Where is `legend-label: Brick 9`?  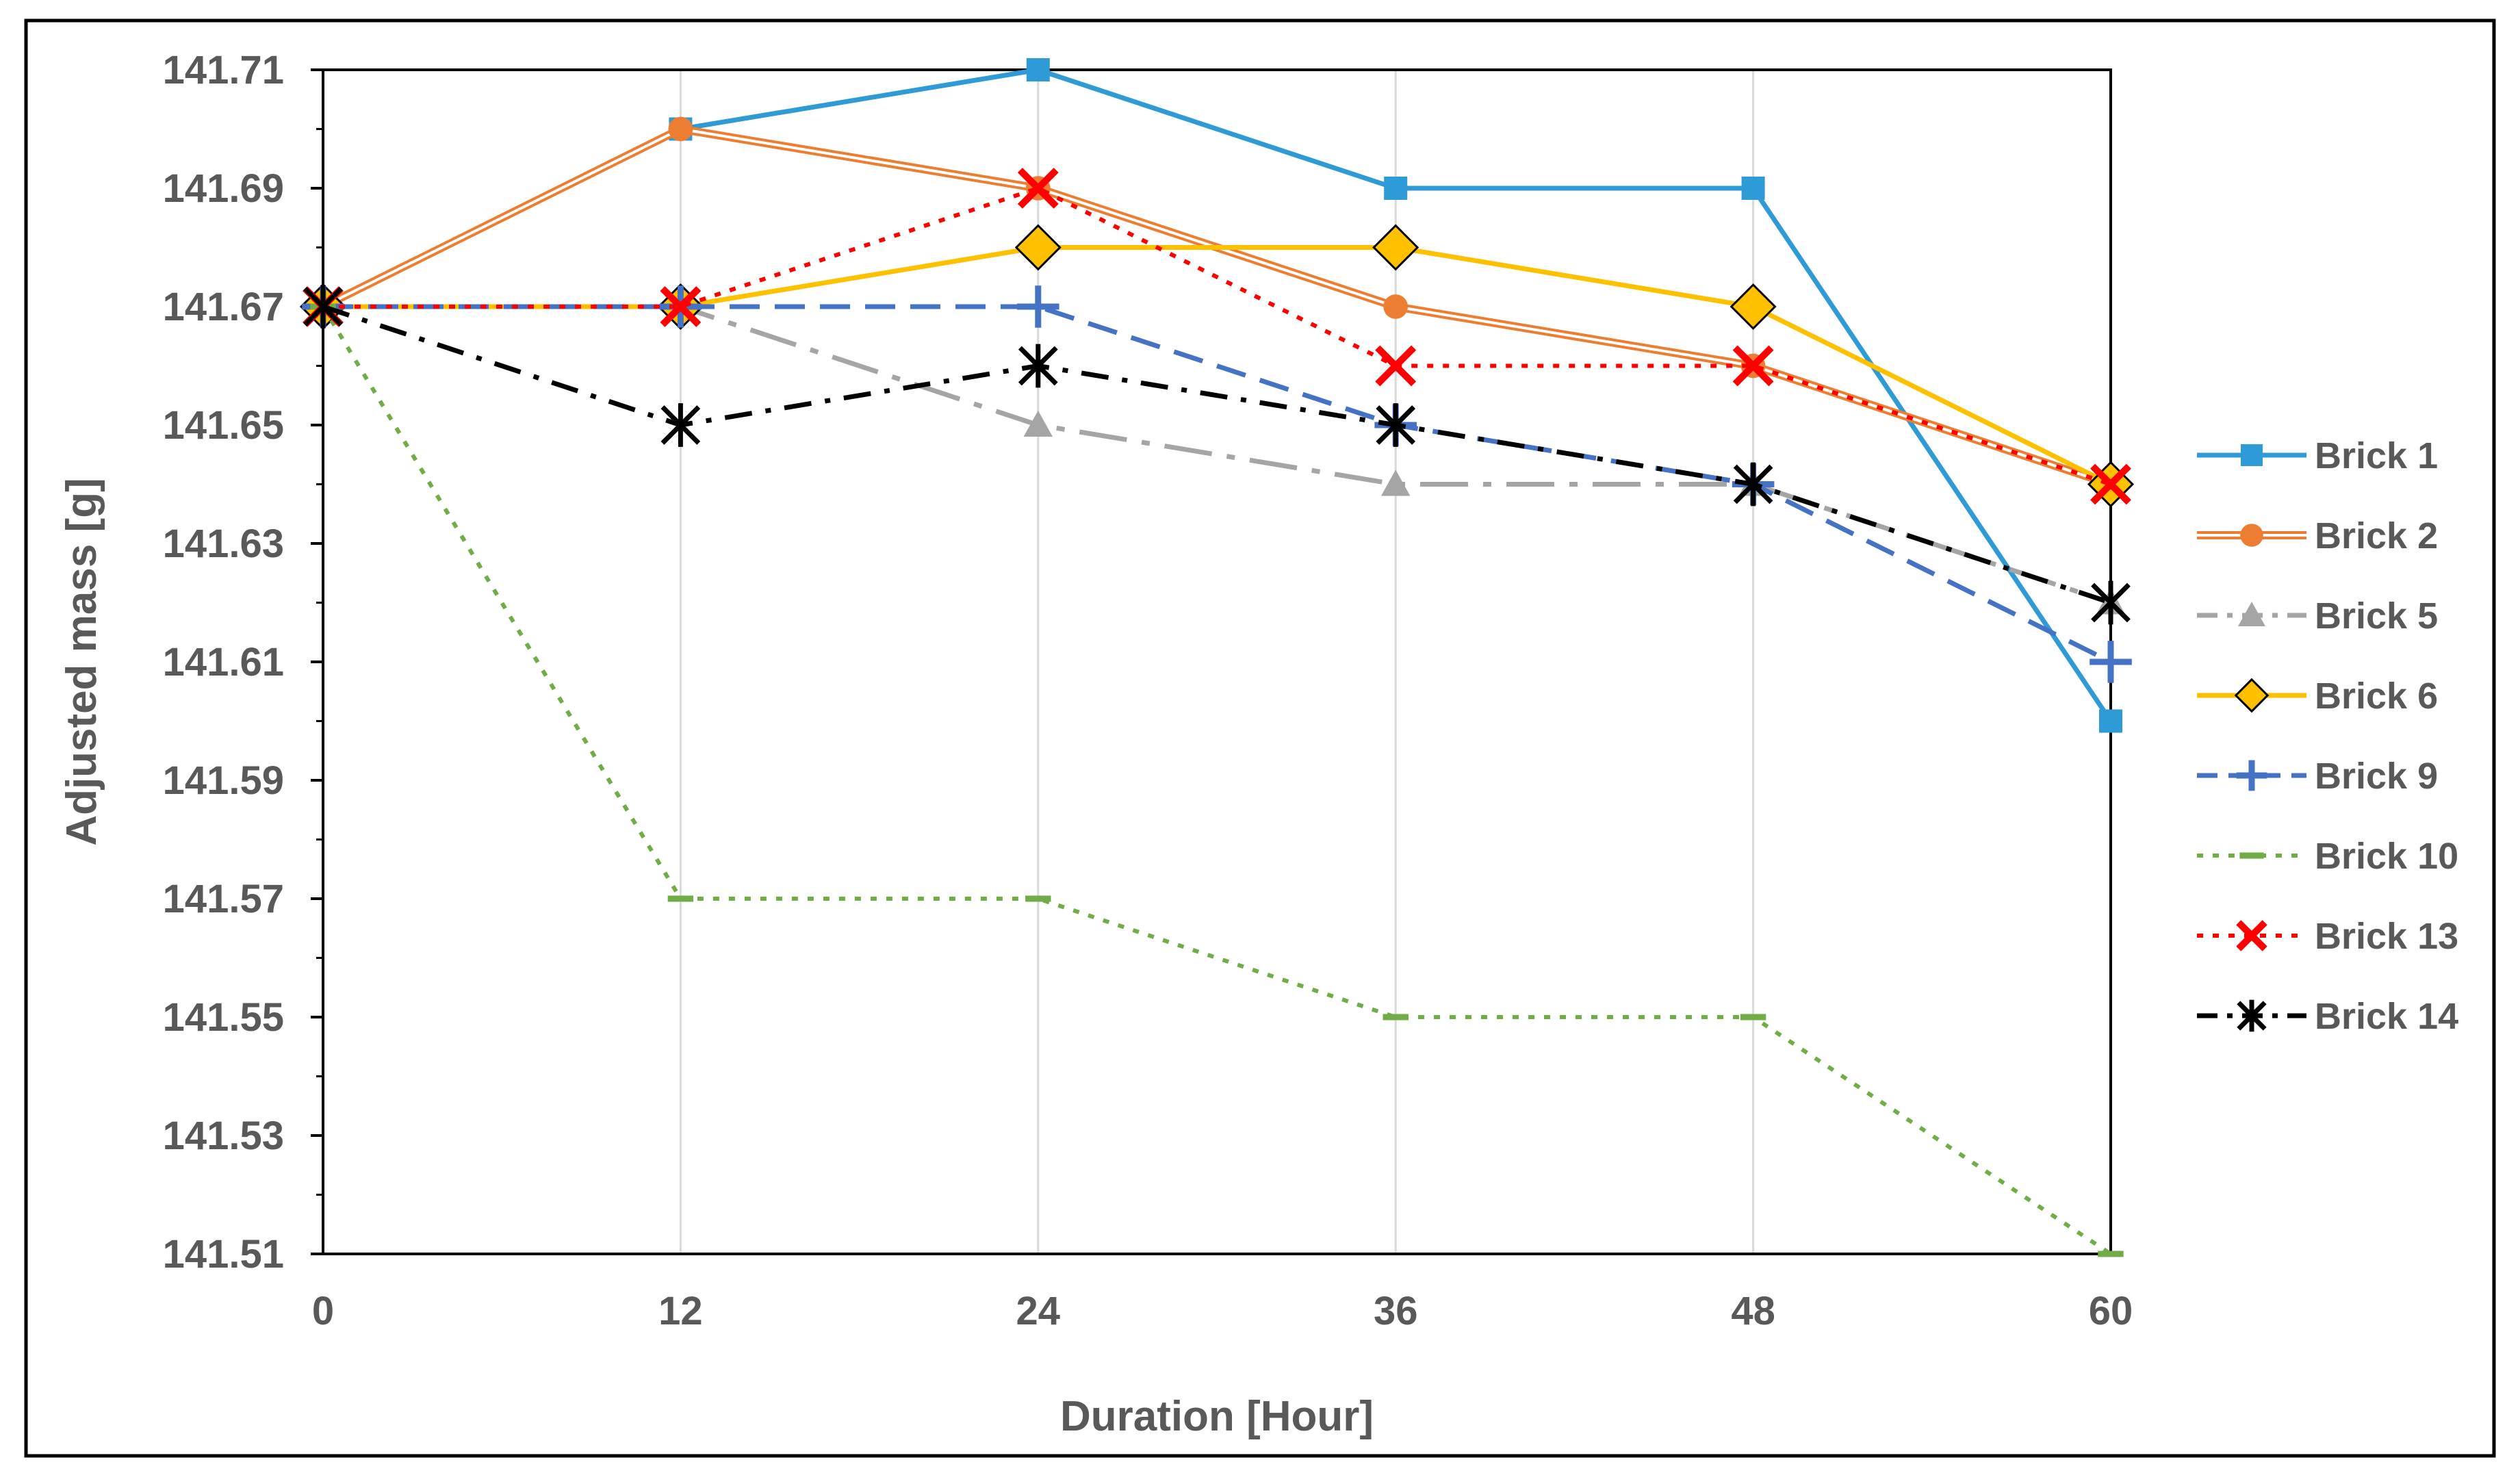 legend-label: Brick 9 is located at coordinates (2376, 776).